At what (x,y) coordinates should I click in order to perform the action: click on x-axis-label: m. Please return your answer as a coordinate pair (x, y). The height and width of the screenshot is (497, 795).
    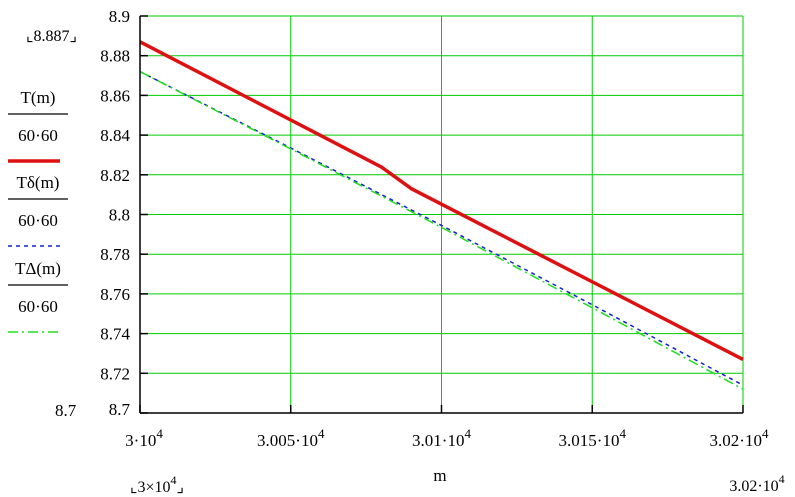
    Looking at the image, I should click on (439, 475).